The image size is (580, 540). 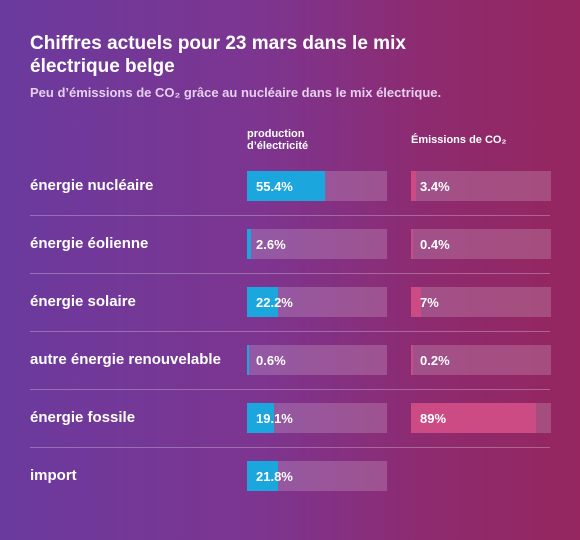 What do you see at coordinates (481, 302) in the screenshot?
I see `emissions-bar-track: 7%` at bounding box center [481, 302].